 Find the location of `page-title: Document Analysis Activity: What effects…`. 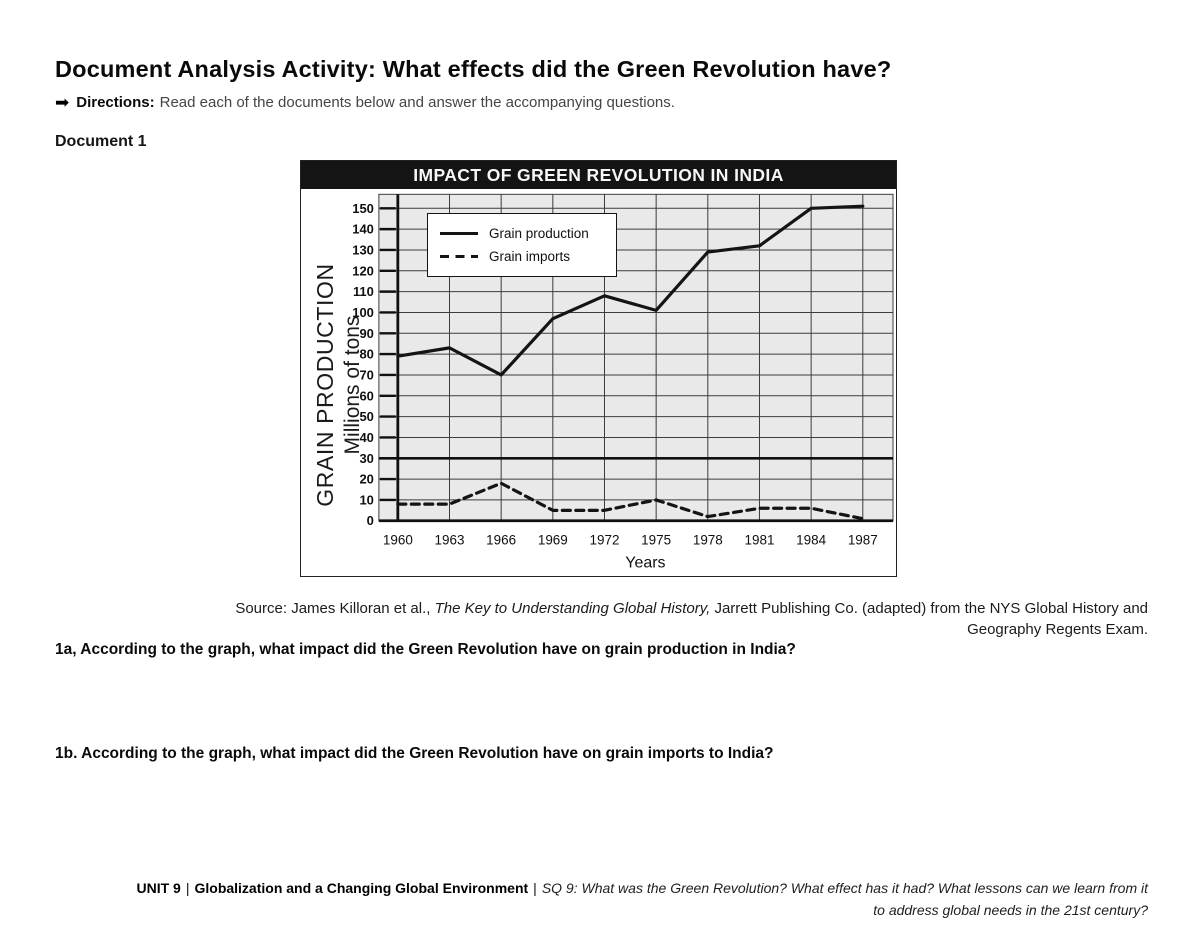

page-title: Document Analysis Activity: What effects… is located at coordinates (473, 69).